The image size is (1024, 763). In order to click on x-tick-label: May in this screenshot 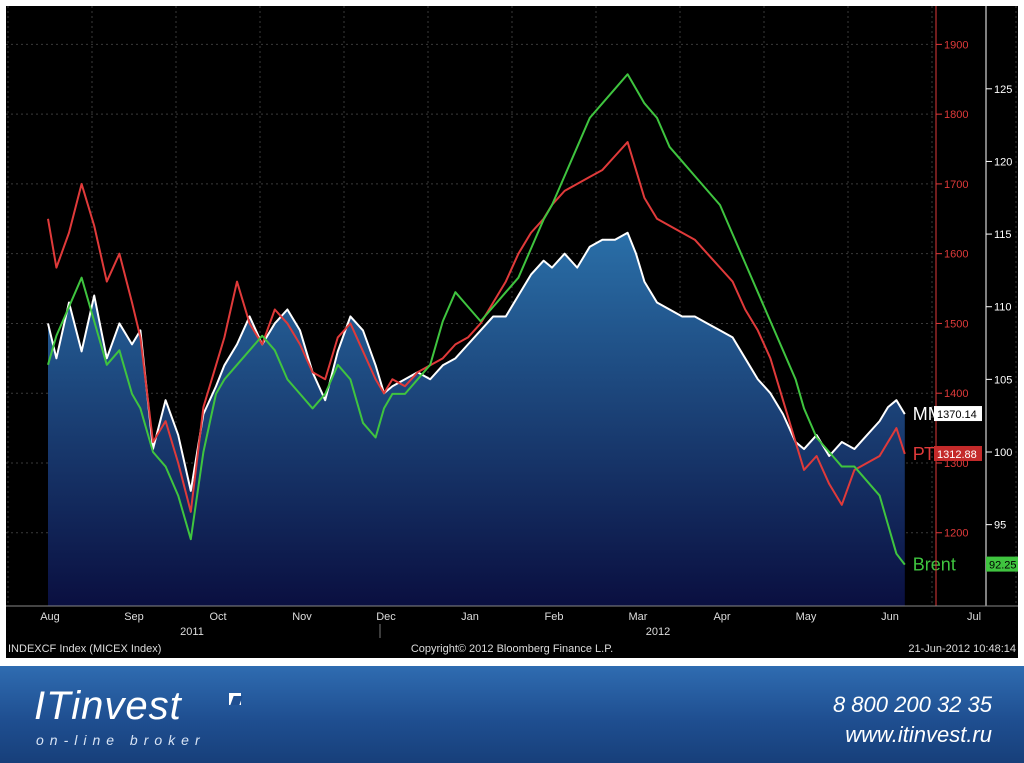, I will do `click(806, 617)`.